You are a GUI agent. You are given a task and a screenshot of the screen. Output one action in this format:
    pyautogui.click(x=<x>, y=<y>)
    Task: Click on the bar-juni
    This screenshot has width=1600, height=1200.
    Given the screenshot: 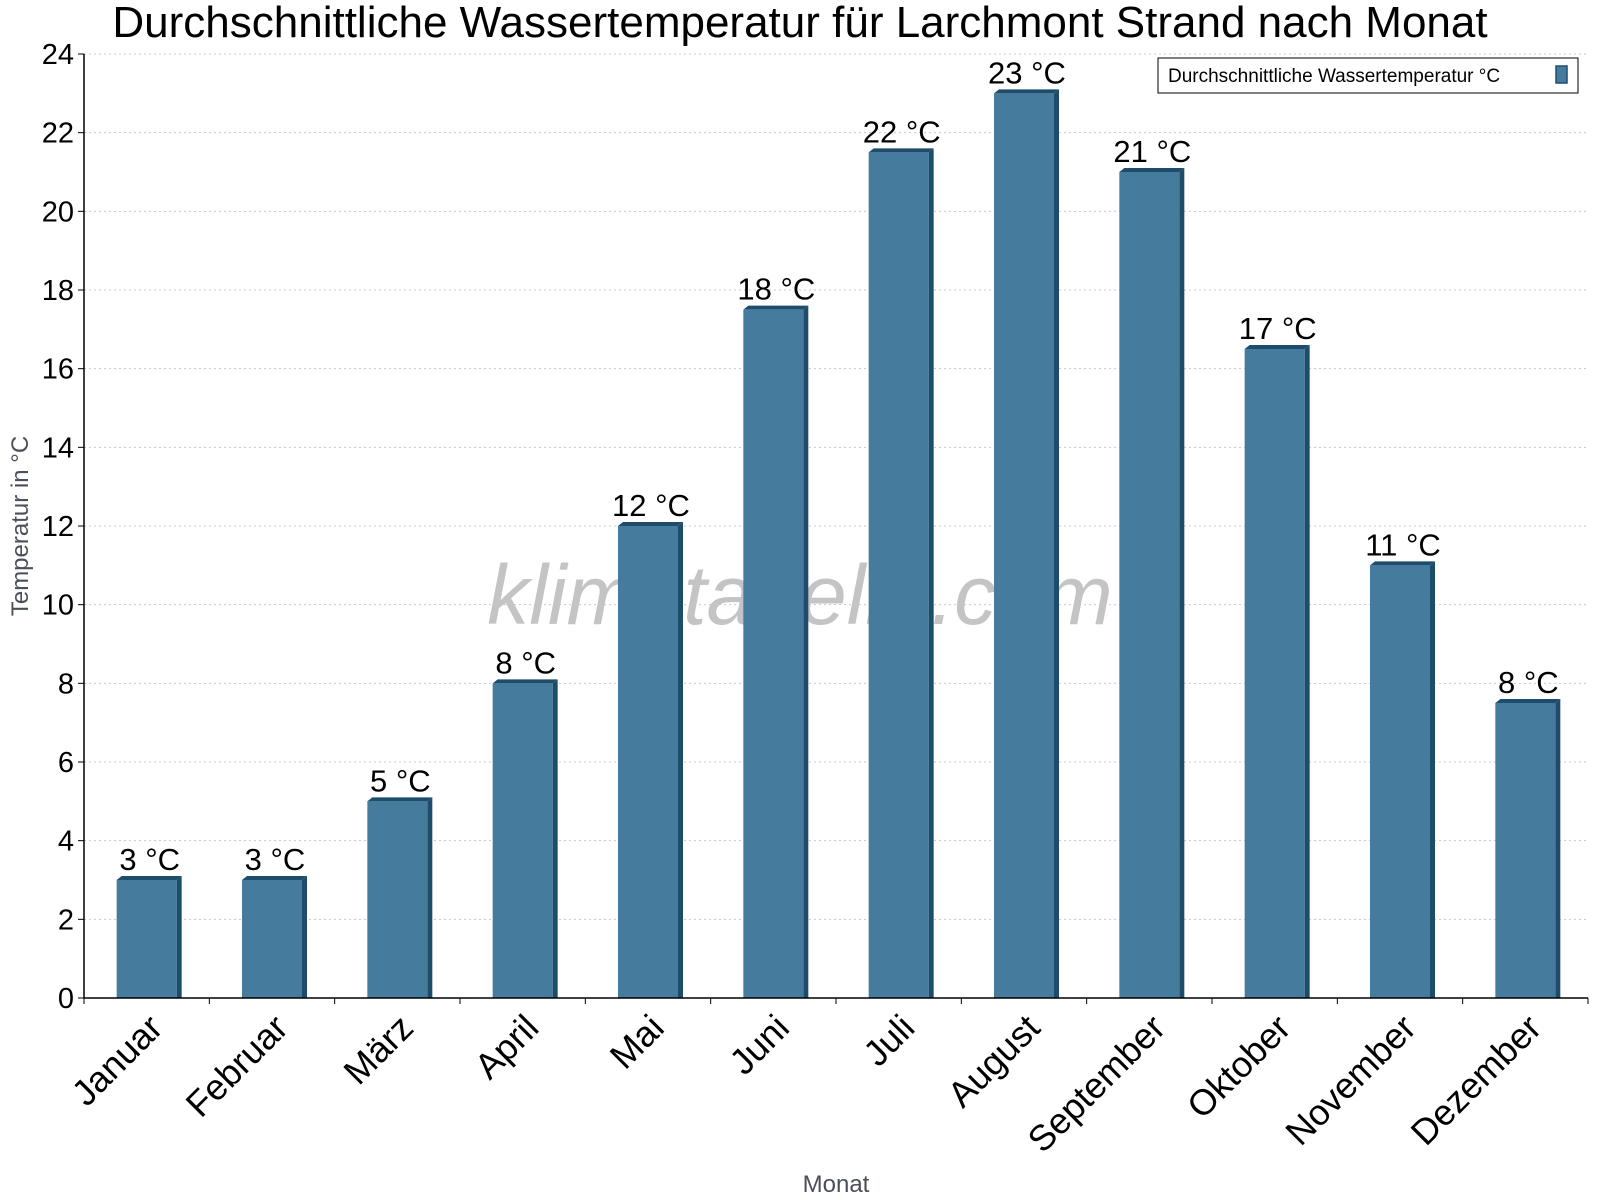 What is the action you would take?
    pyautogui.click(x=776, y=652)
    